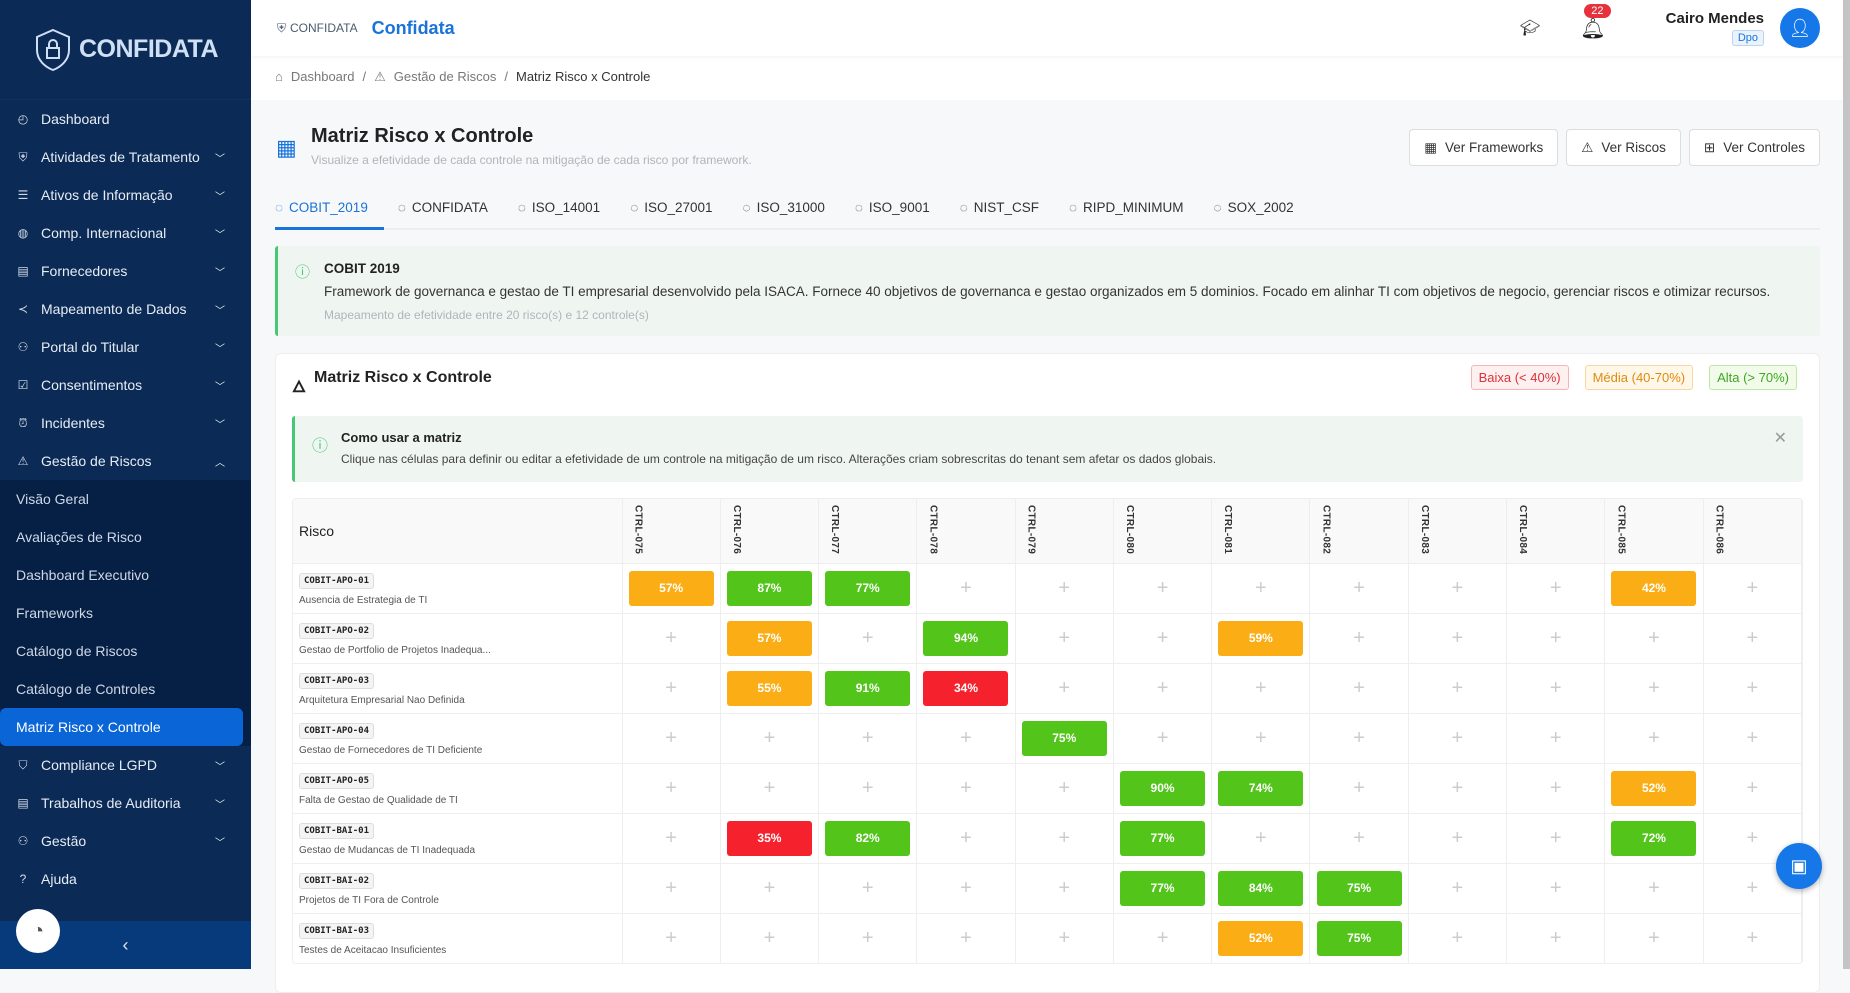 The image size is (1850, 993). What do you see at coordinates (1799, 866) in the screenshot?
I see `assistant-button: ▣` at bounding box center [1799, 866].